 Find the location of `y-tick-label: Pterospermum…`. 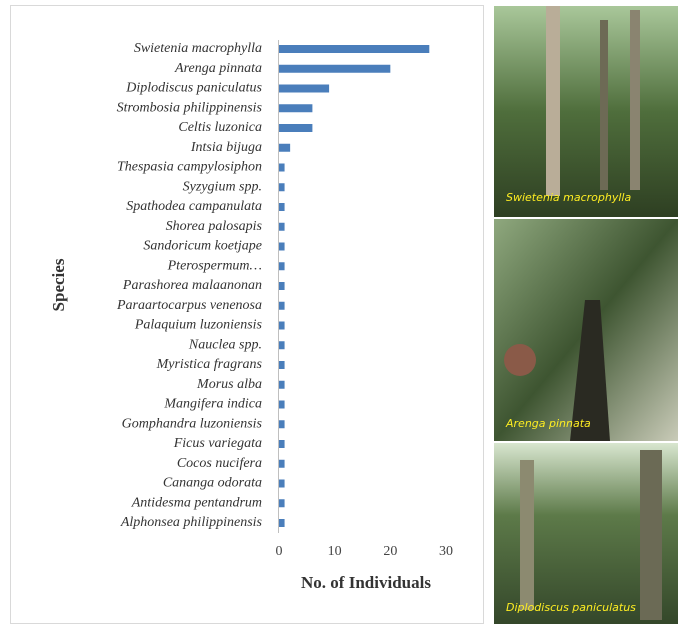

y-tick-label: Pterospermum… is located at coordinates (214, 265).